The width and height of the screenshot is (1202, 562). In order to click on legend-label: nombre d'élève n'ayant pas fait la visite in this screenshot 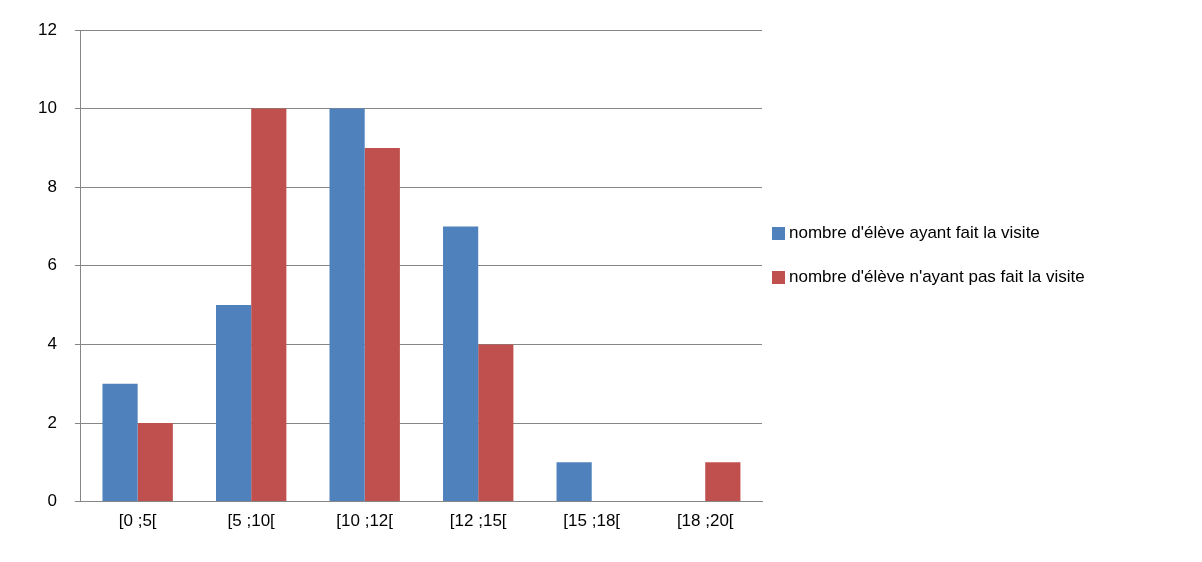, I will do `click(937, 277)`.